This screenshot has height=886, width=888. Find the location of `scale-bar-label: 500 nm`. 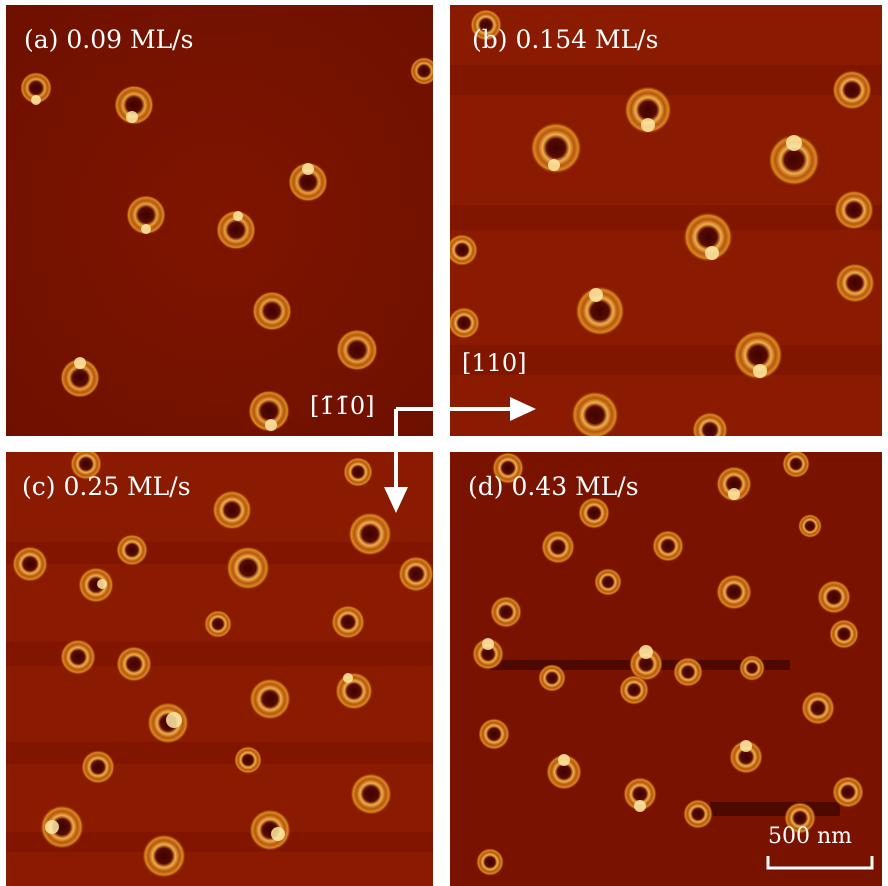

scale-bar-label: 500 nm is located at coordinates (810, 836).